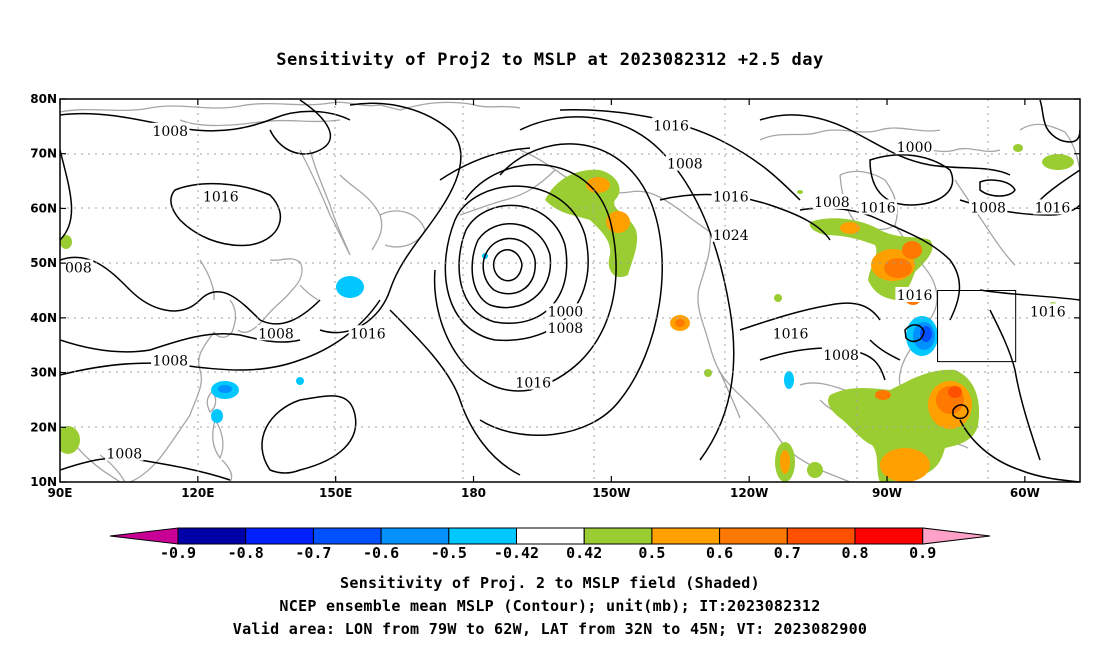  Describe the element at coordinates (43, 373) in the screenshot. I see `lat-label: 30N` at that location.